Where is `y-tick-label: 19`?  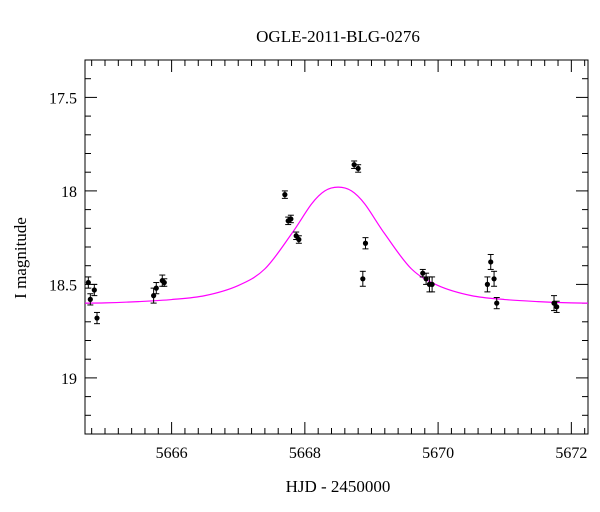
y-tick-label: 19 is located at coordinates (69, 379).